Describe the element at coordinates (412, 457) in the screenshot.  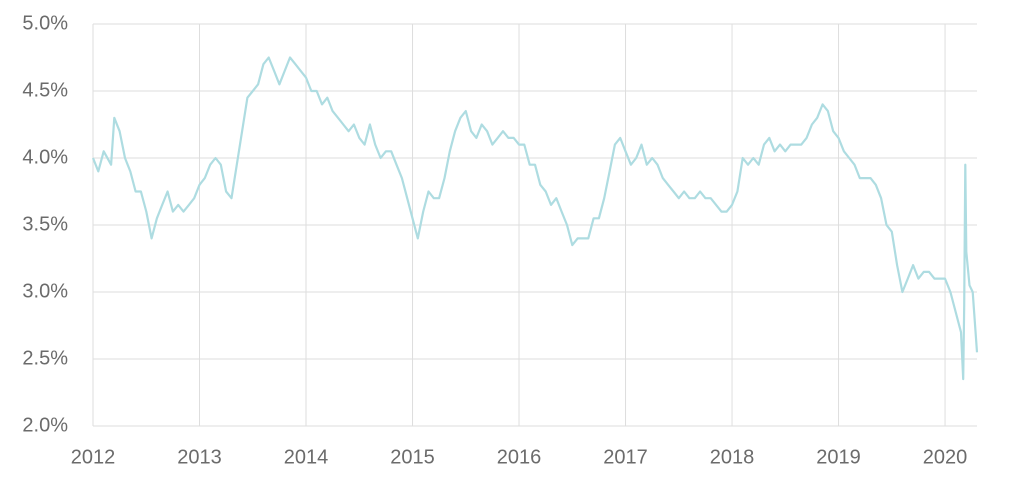
I see `x-tick-label: 2015` at that location.